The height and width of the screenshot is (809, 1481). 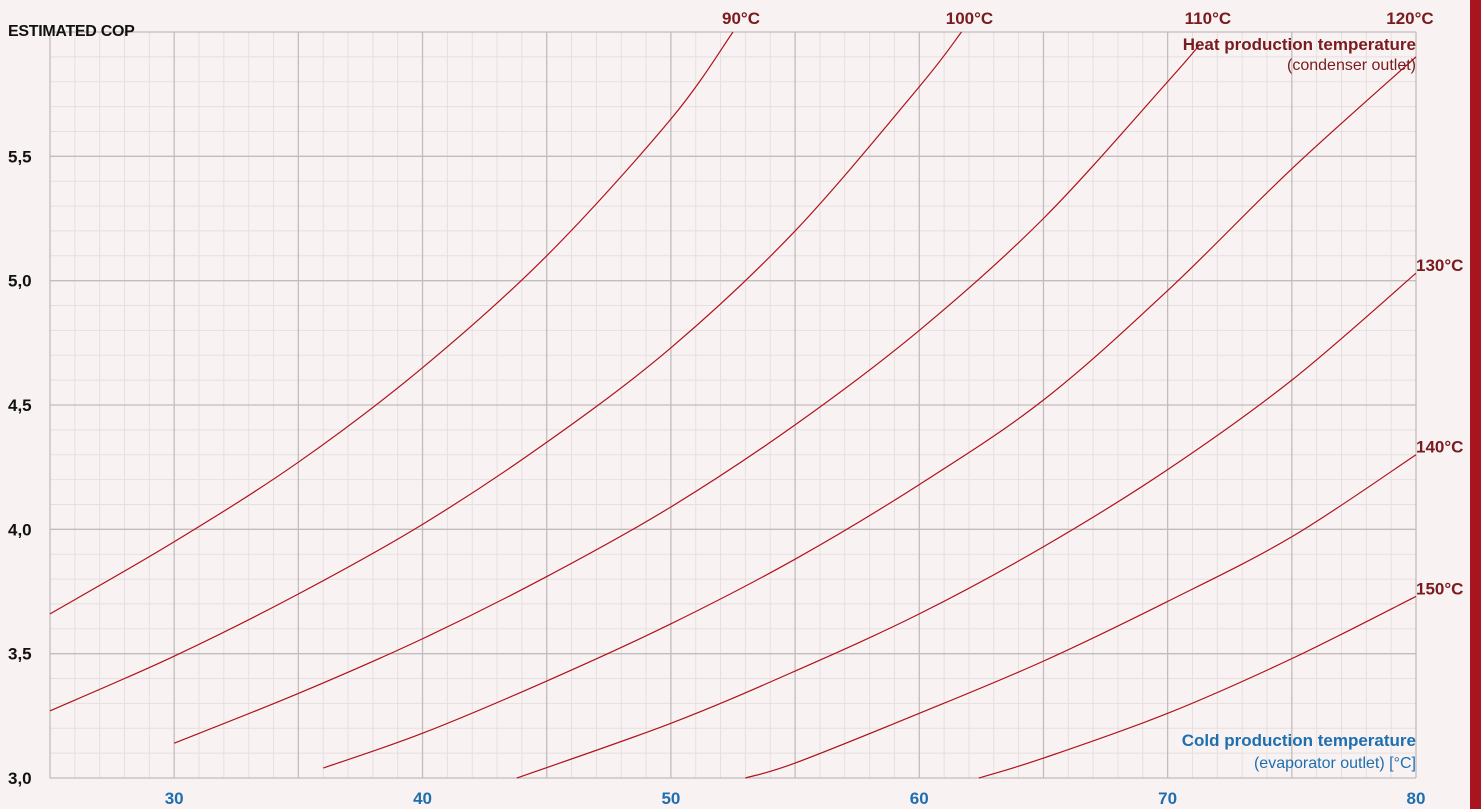 I want to click on cold-axis-title: Cold production temperature, so click(x=1299, y=740).